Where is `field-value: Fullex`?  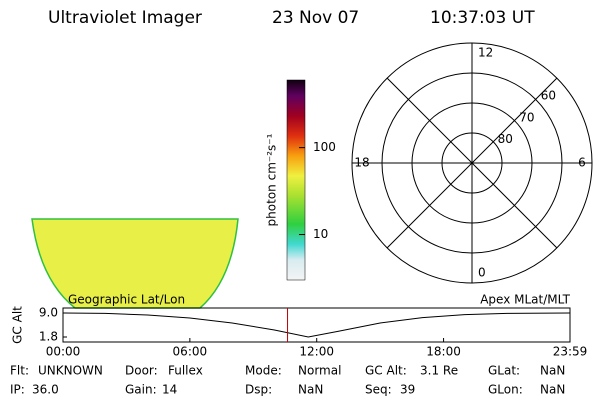
field-value: Fullex is located at coordinates (185, 371).